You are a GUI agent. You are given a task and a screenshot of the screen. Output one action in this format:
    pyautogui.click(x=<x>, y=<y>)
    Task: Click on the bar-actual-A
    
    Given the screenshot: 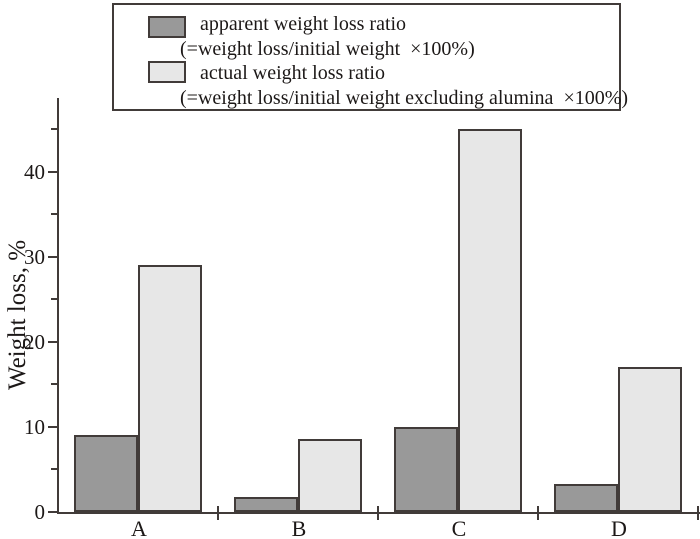 What is the action you would take?
    pyautogui.click(x=170, y=388)
    